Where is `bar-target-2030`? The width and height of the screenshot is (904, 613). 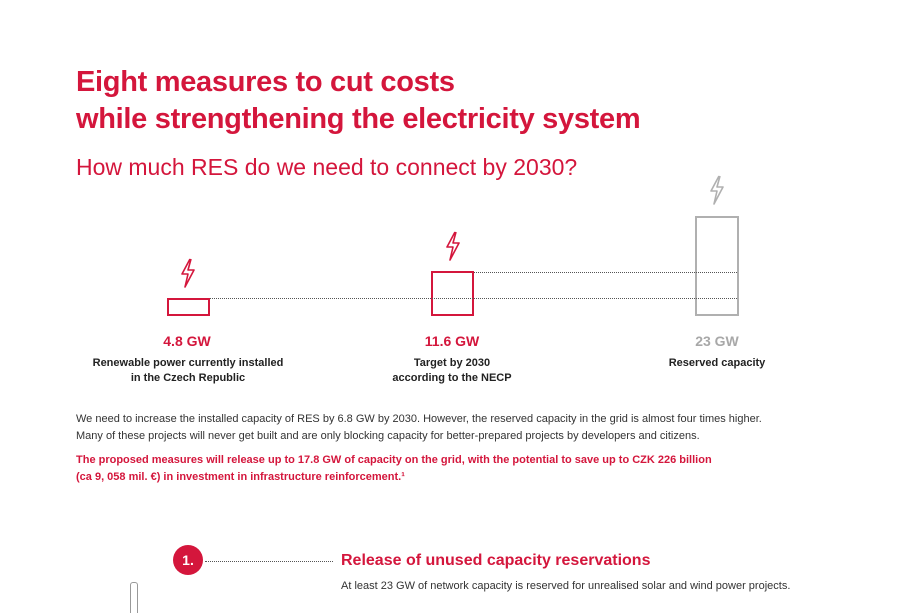 bar-target-2030 is located at coordinates (452, 293).